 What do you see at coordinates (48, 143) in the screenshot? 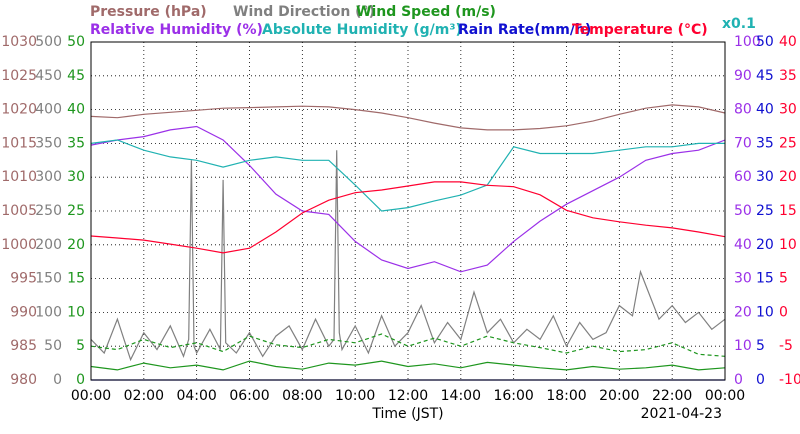
I see `y-tick-label: 350` at bounding box center [48, 143].